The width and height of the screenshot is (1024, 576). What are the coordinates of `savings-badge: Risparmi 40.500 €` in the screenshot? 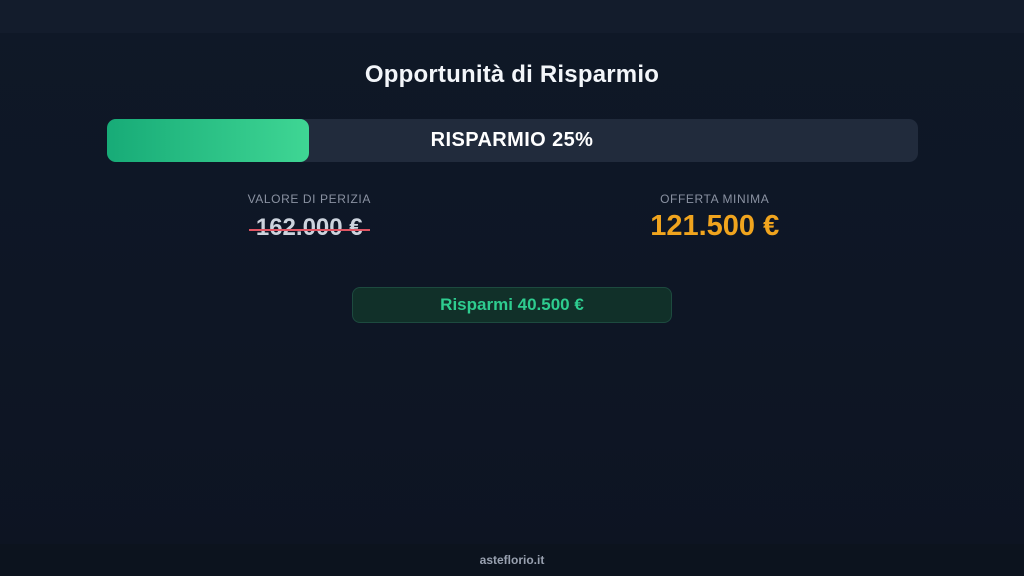 It's located at (512, 305).